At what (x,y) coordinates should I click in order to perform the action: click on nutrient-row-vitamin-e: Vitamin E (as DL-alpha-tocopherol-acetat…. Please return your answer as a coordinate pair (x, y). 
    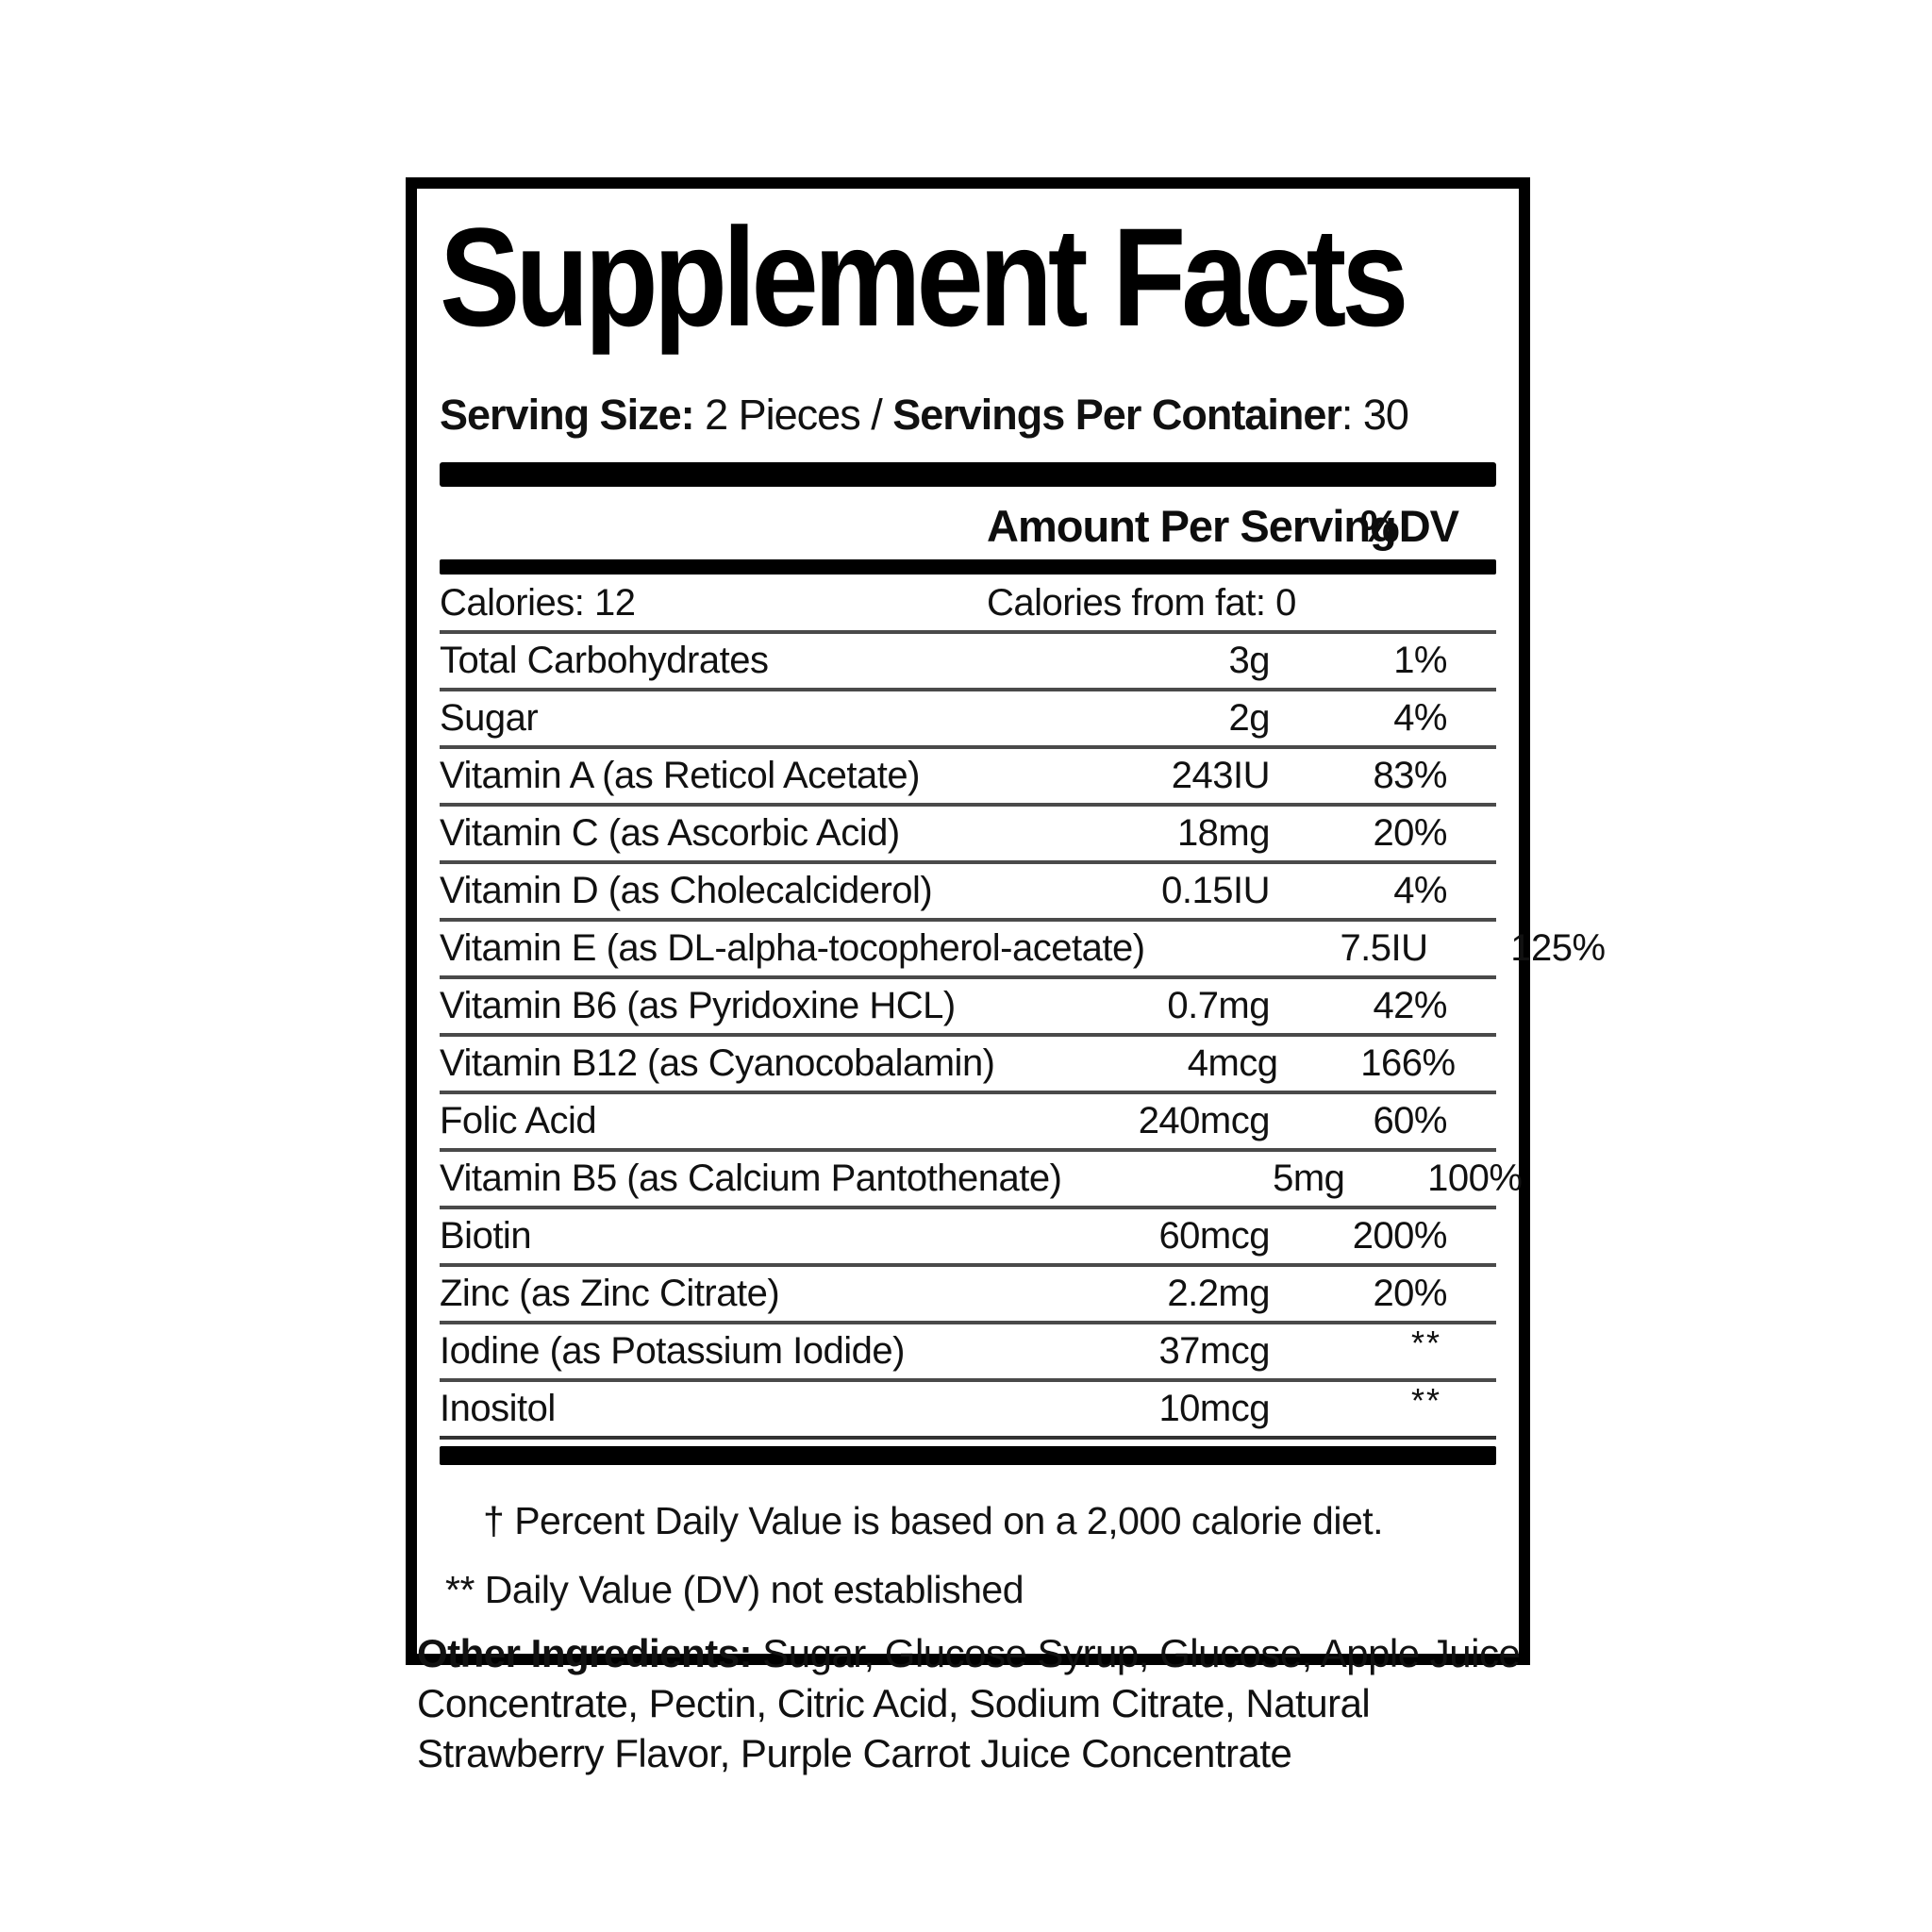
    Looking at the image, I should click on (1023, 947).